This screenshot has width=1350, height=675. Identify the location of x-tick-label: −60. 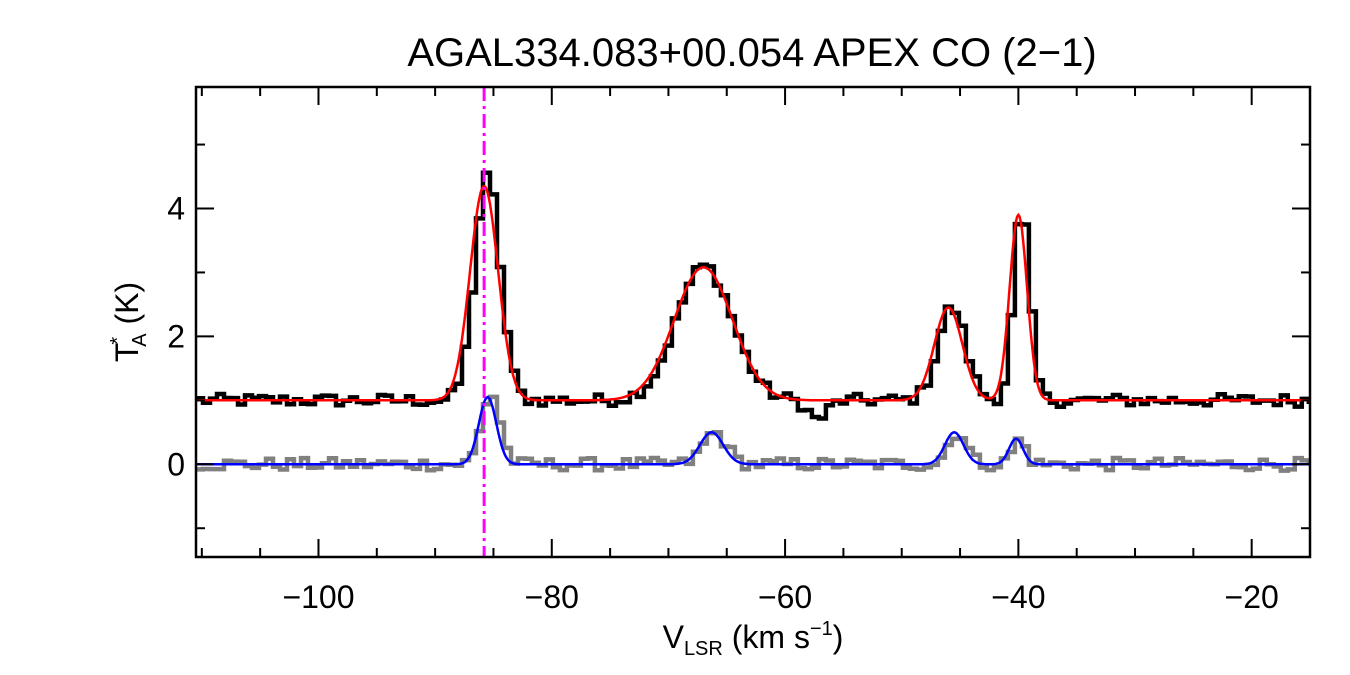
(785, 597).